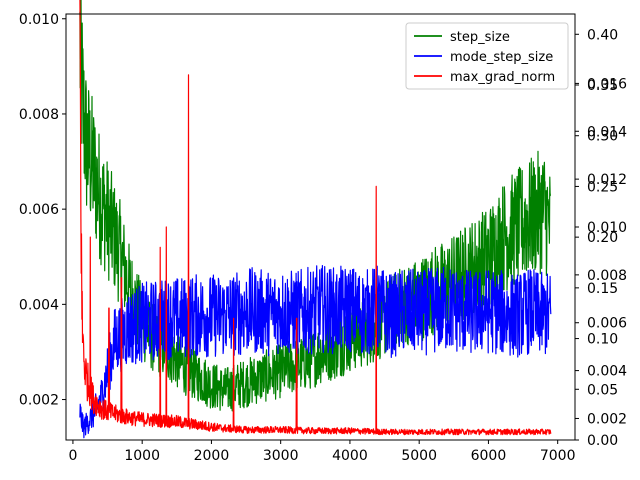 Image resolution: width=640 pixels, height=480 pixels. I want to click on right-inner-tick-label: 0.014, so click(607, 132).